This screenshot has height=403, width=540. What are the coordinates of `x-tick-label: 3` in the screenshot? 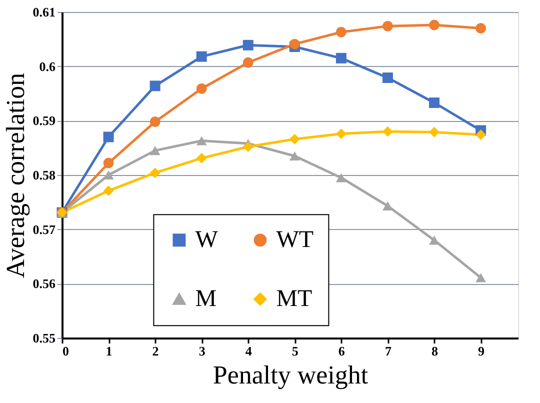 It's located at (202, 351).